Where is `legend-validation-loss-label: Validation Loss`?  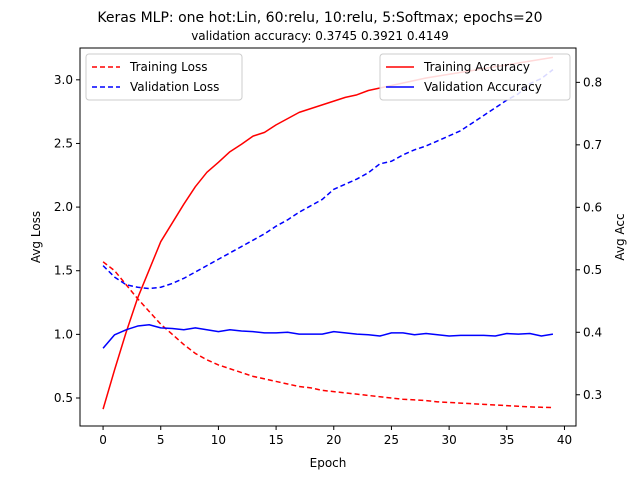 legend-validation-loss-label: Validation Loss is located at coordinates (174, 87).